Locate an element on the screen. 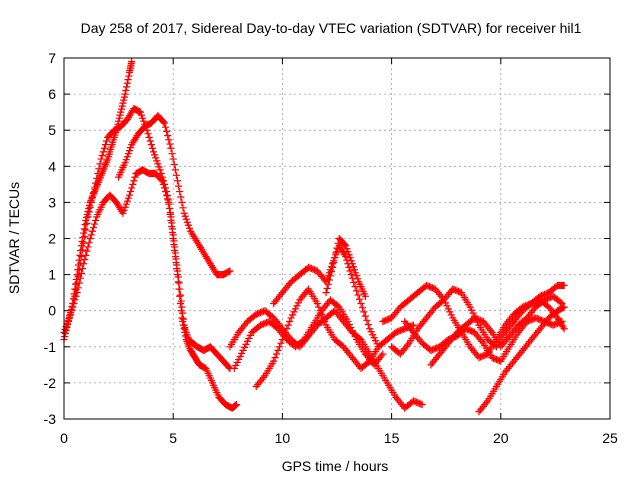 The image size is (640, 480). x-tick-label: 5 is located at coordinates (173, 438).